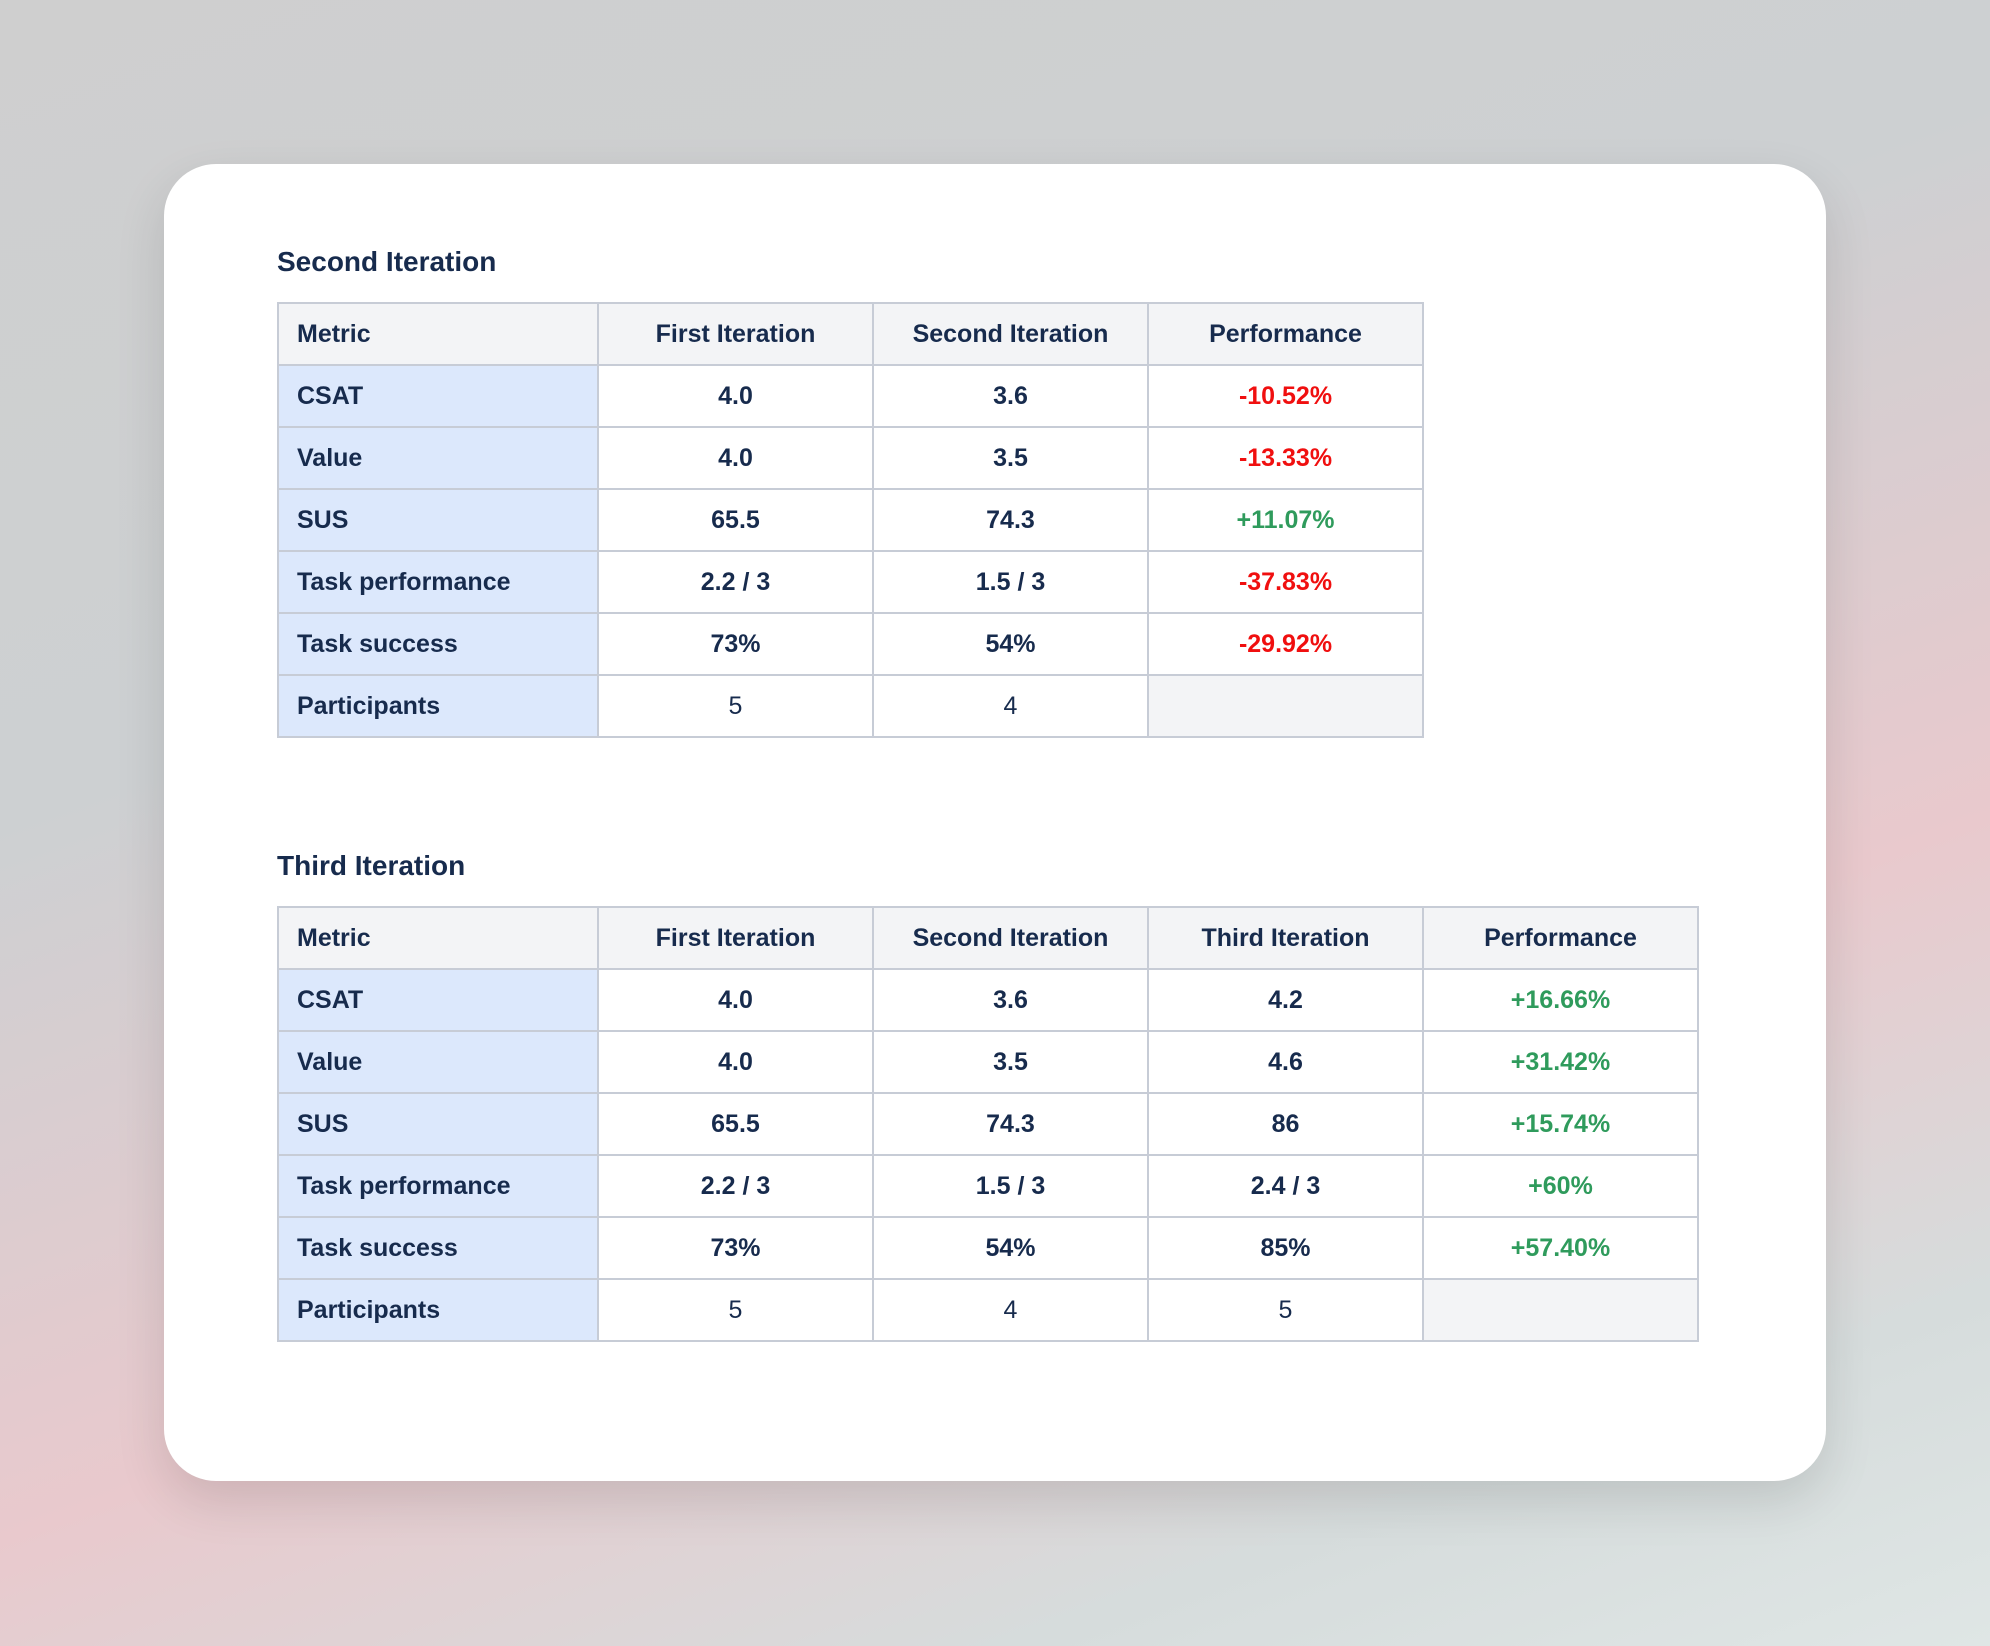  I want to click on table-row: Task success 73% 54% -29.92%, so click(850, 644).